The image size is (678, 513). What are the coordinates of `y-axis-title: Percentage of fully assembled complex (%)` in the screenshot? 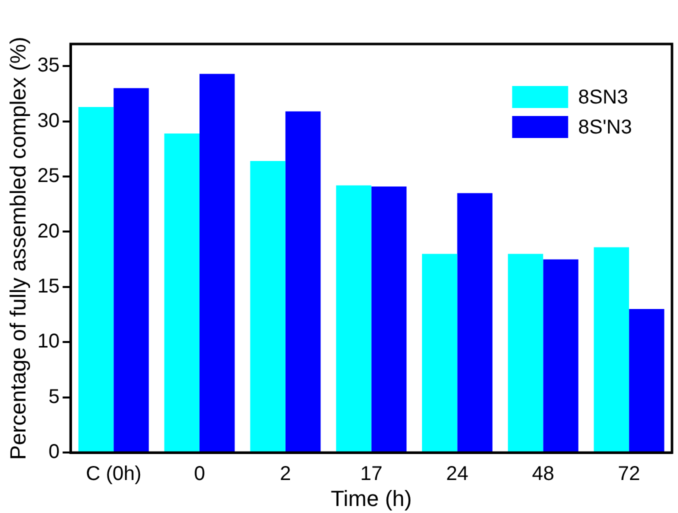 It's located at (17, 248).